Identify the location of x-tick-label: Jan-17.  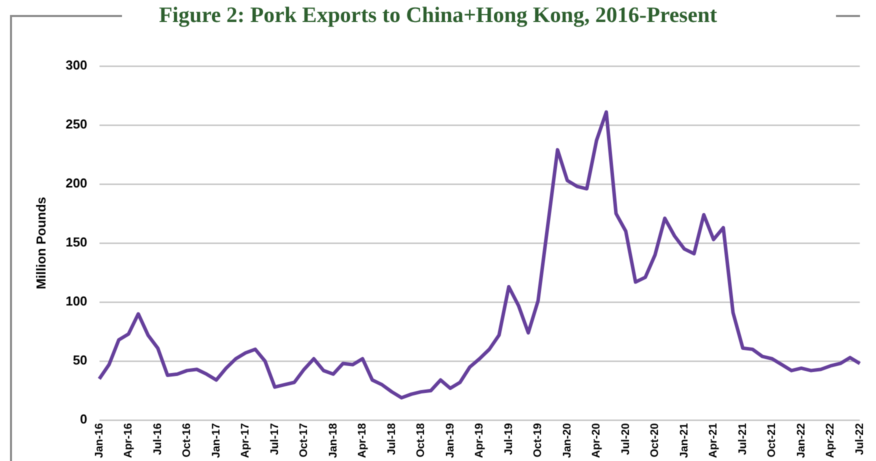
(216, 440).